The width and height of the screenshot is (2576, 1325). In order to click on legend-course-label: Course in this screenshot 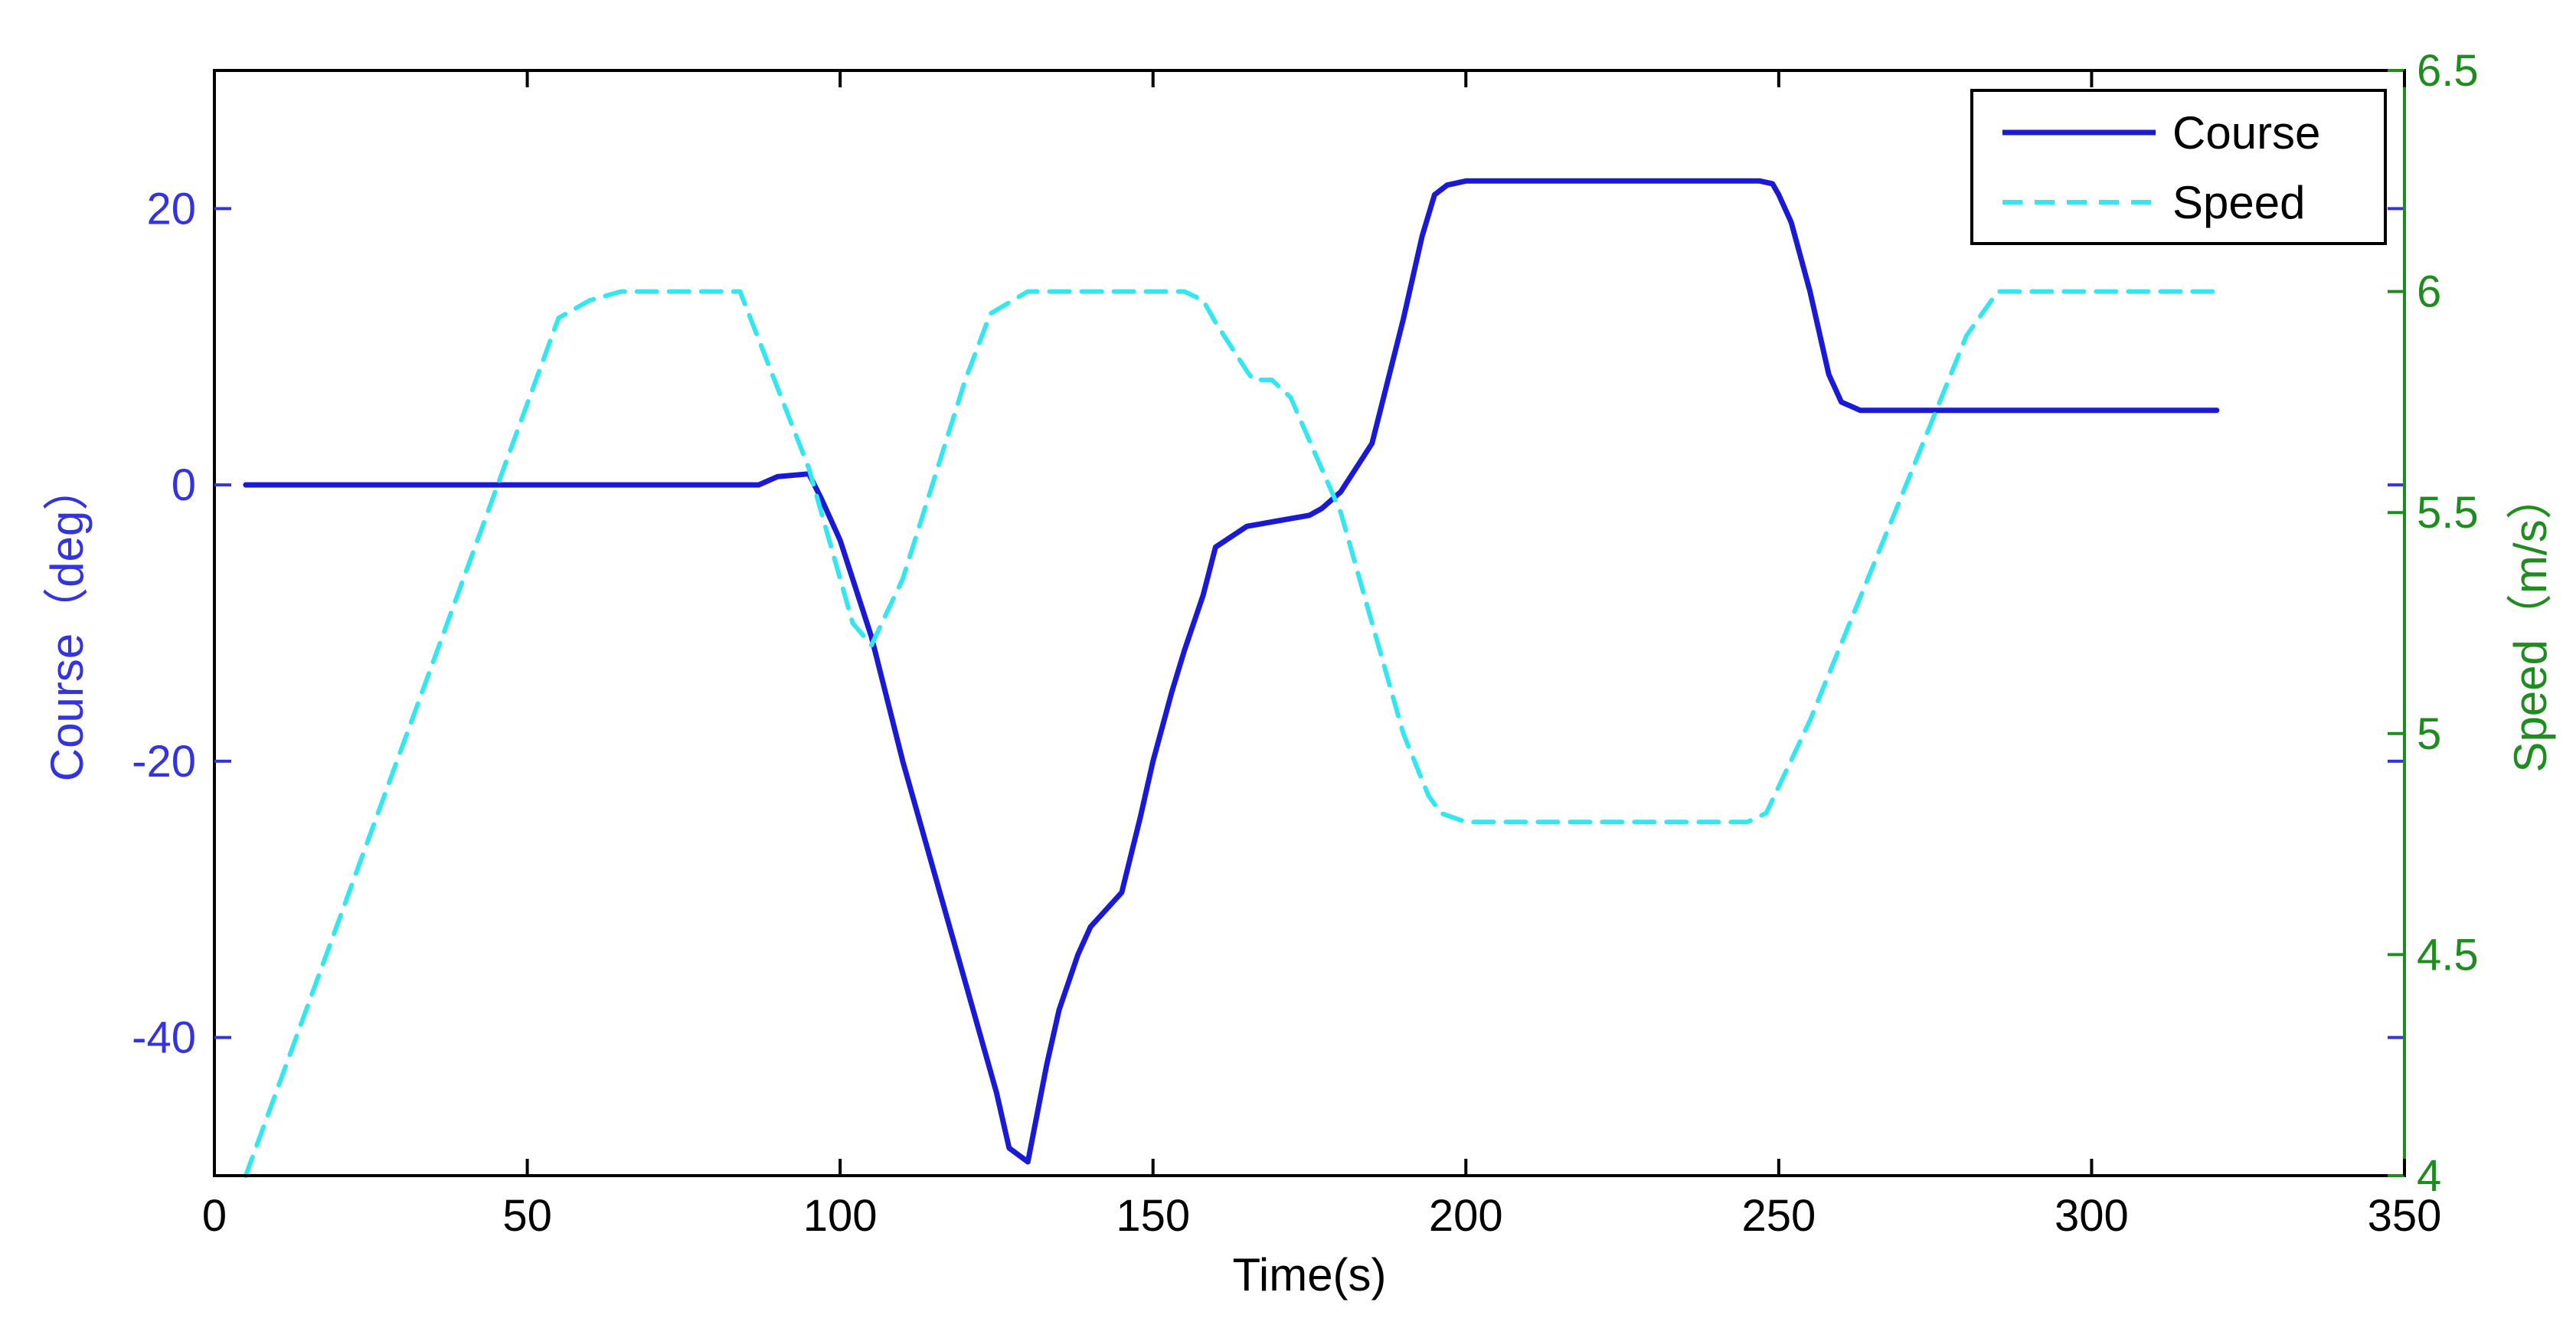, I will do `click(2246, 133)`.